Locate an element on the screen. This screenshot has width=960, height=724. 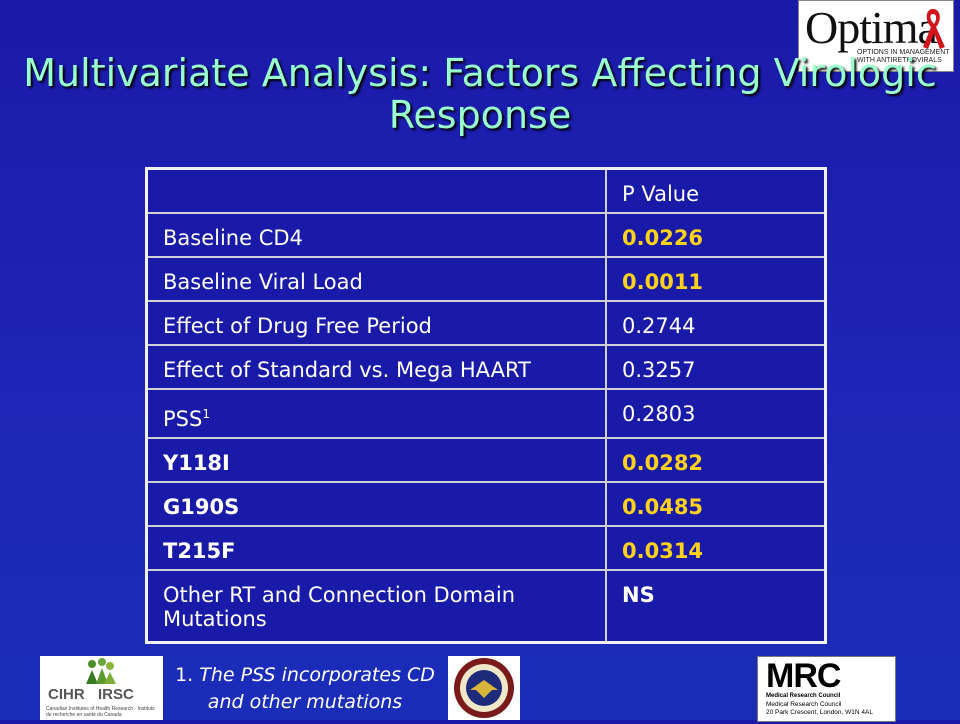
table-row: T215F 0.0314 is located at coordinates (486, 548).